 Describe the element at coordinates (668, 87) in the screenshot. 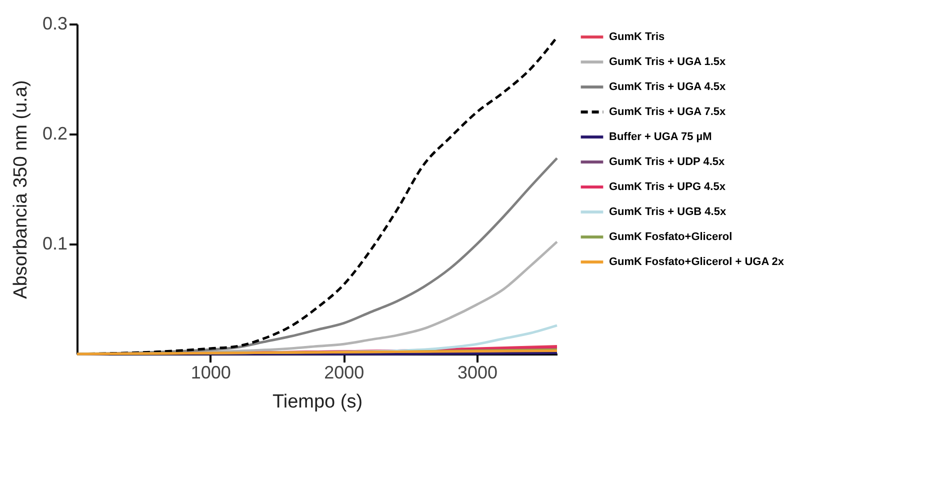

I see `legend-label: GumK Tris + UGA 4.5x` at that location.